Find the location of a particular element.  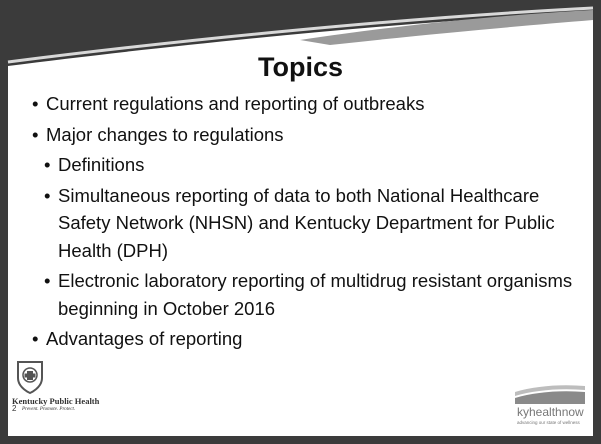

right-logo-tagline: advancing our state of wellness is located at coordinates (548, 422).